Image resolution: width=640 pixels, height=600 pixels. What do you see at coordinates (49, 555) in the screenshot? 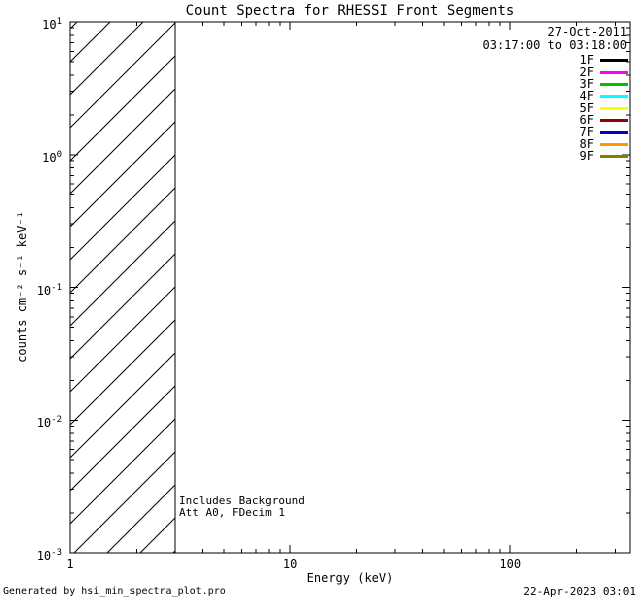
I see `y-tick-label: 10⁻³` at bounding box center [49, 555].